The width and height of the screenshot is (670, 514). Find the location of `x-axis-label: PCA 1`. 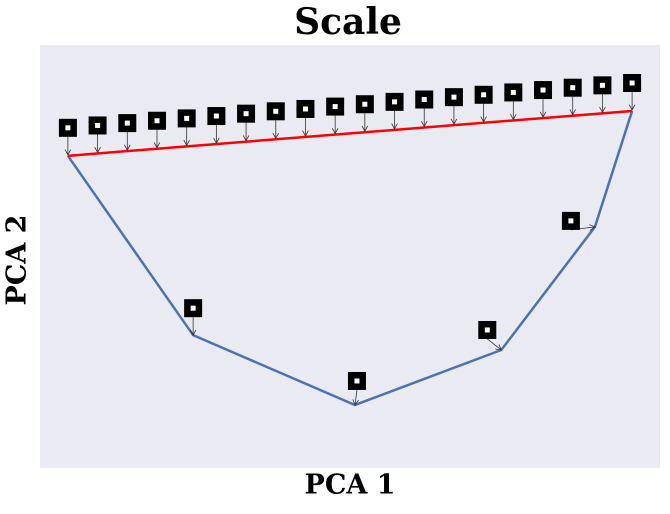

x-axis-label: PCA 1 is located at coordinates (350, 485).